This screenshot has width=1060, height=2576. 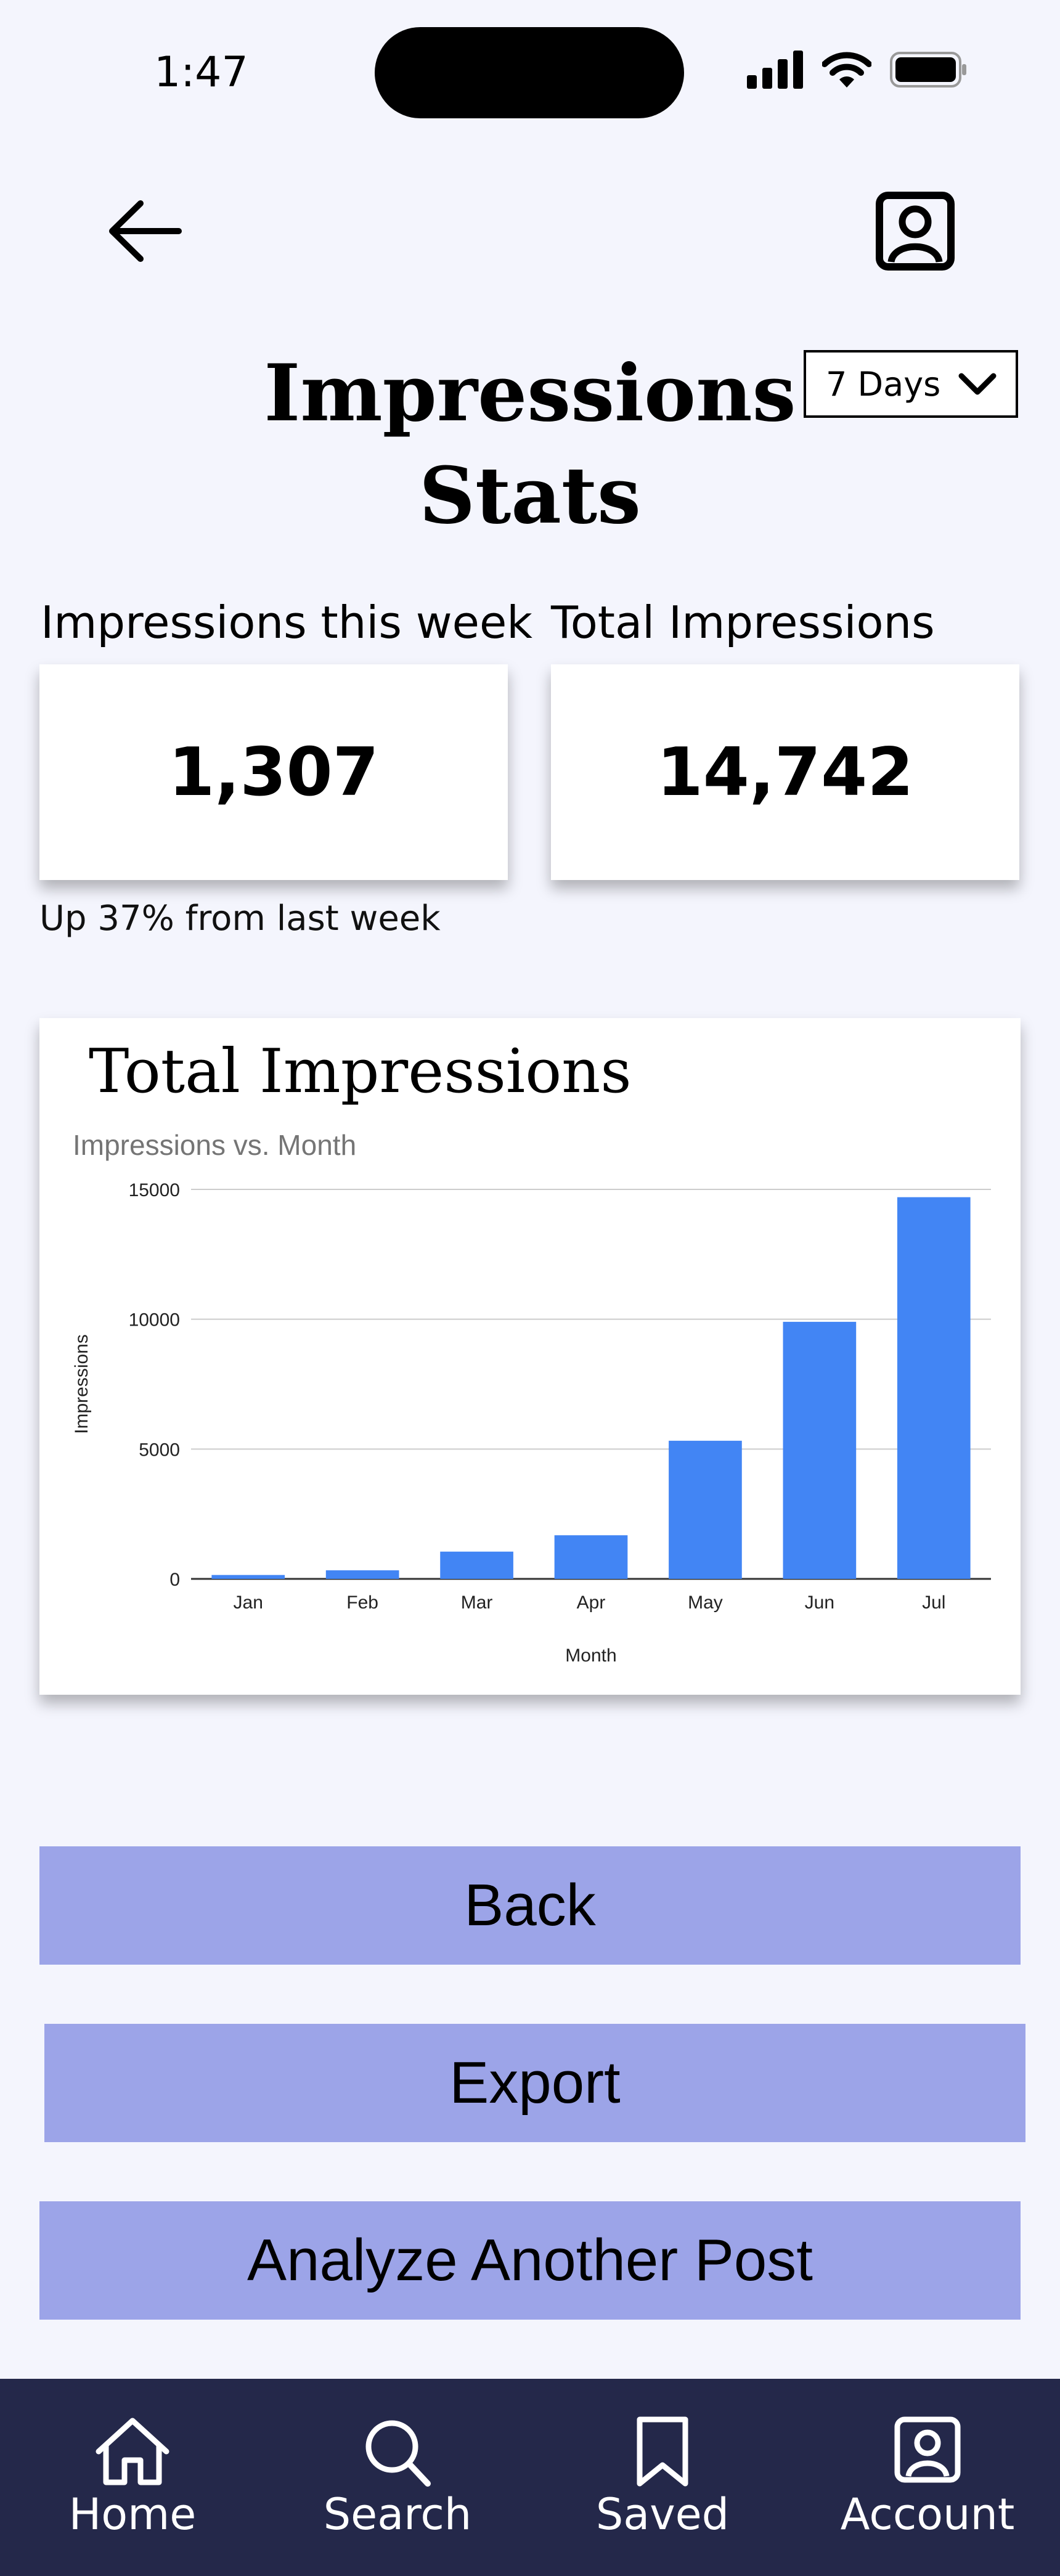 What do you see at coordinates (362, 1603) in the screenshot?
I see `x-tick-label: Feb` at bounding box center [362, 1603].